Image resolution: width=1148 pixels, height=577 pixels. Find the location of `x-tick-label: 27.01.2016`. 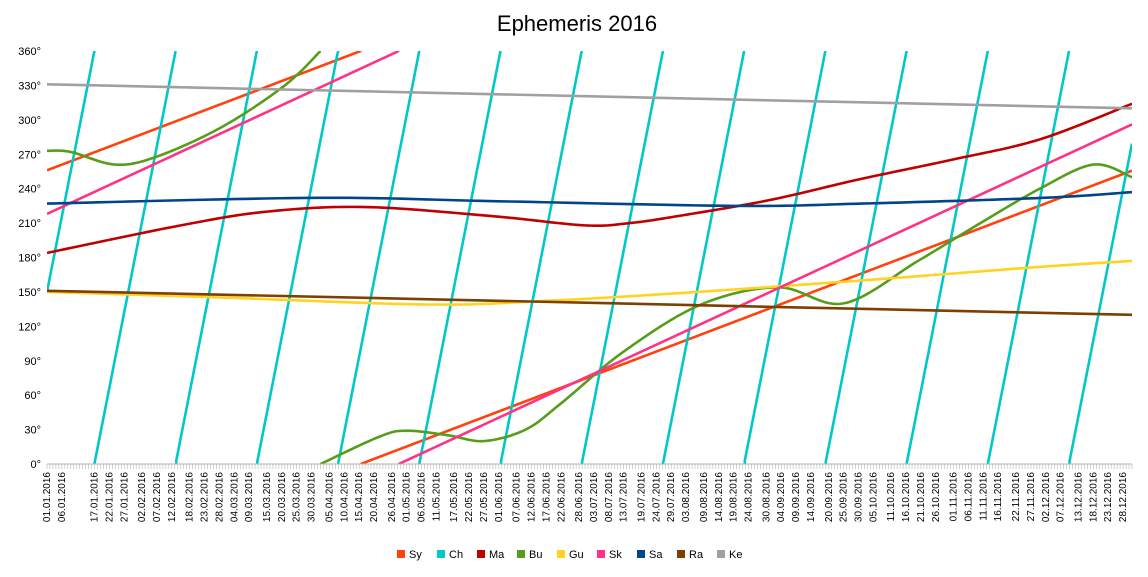

x-tick-label: 27.01.2016 is located at coordinates (124, 497).